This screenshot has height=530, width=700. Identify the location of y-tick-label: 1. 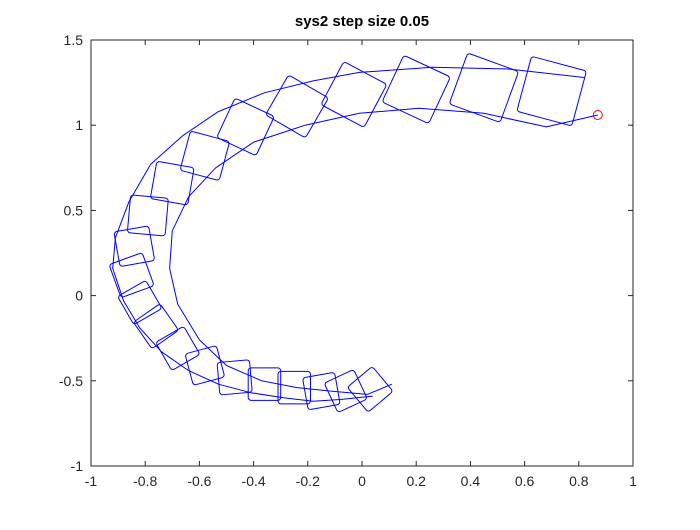
(79, 125).